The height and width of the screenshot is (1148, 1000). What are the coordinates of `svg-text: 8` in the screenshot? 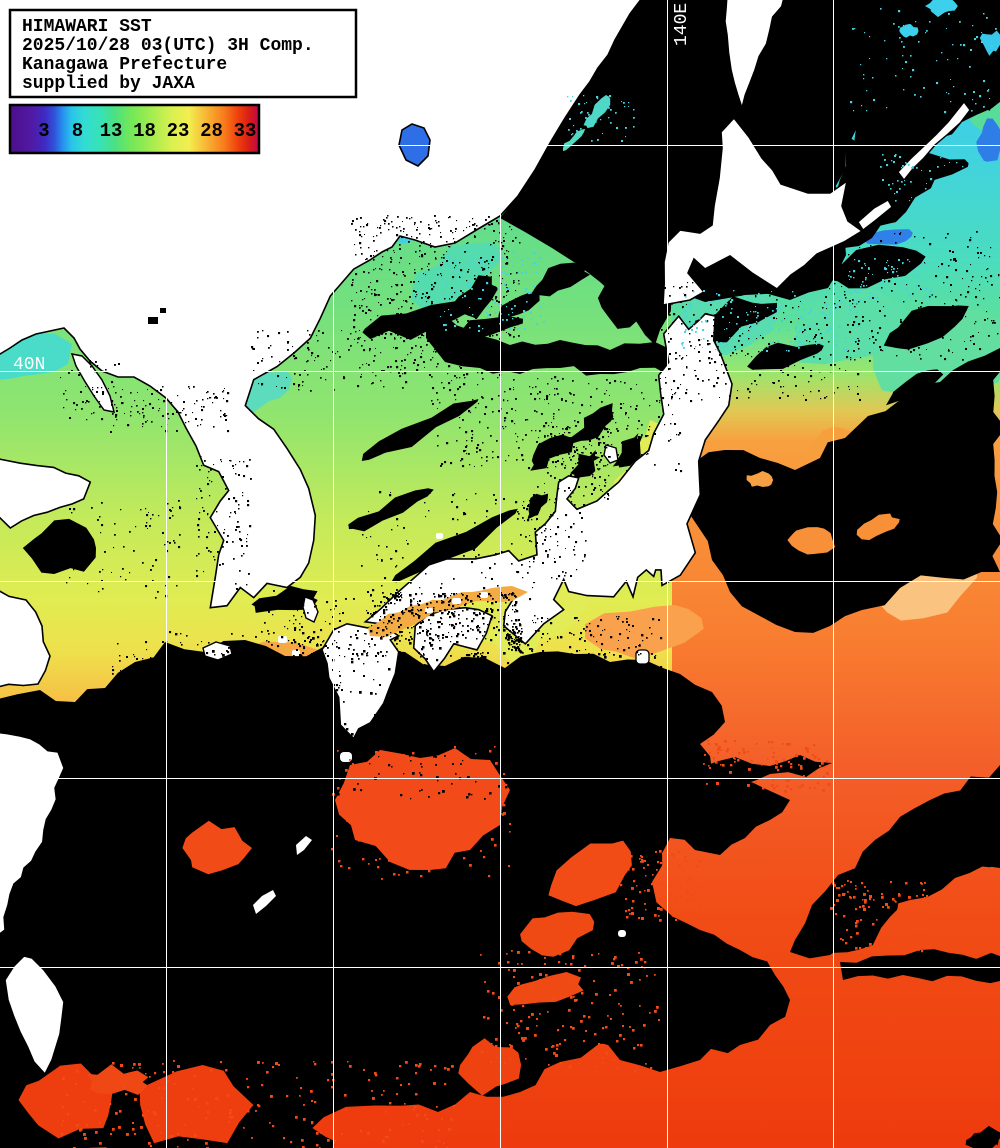 It's located at (77, 131).